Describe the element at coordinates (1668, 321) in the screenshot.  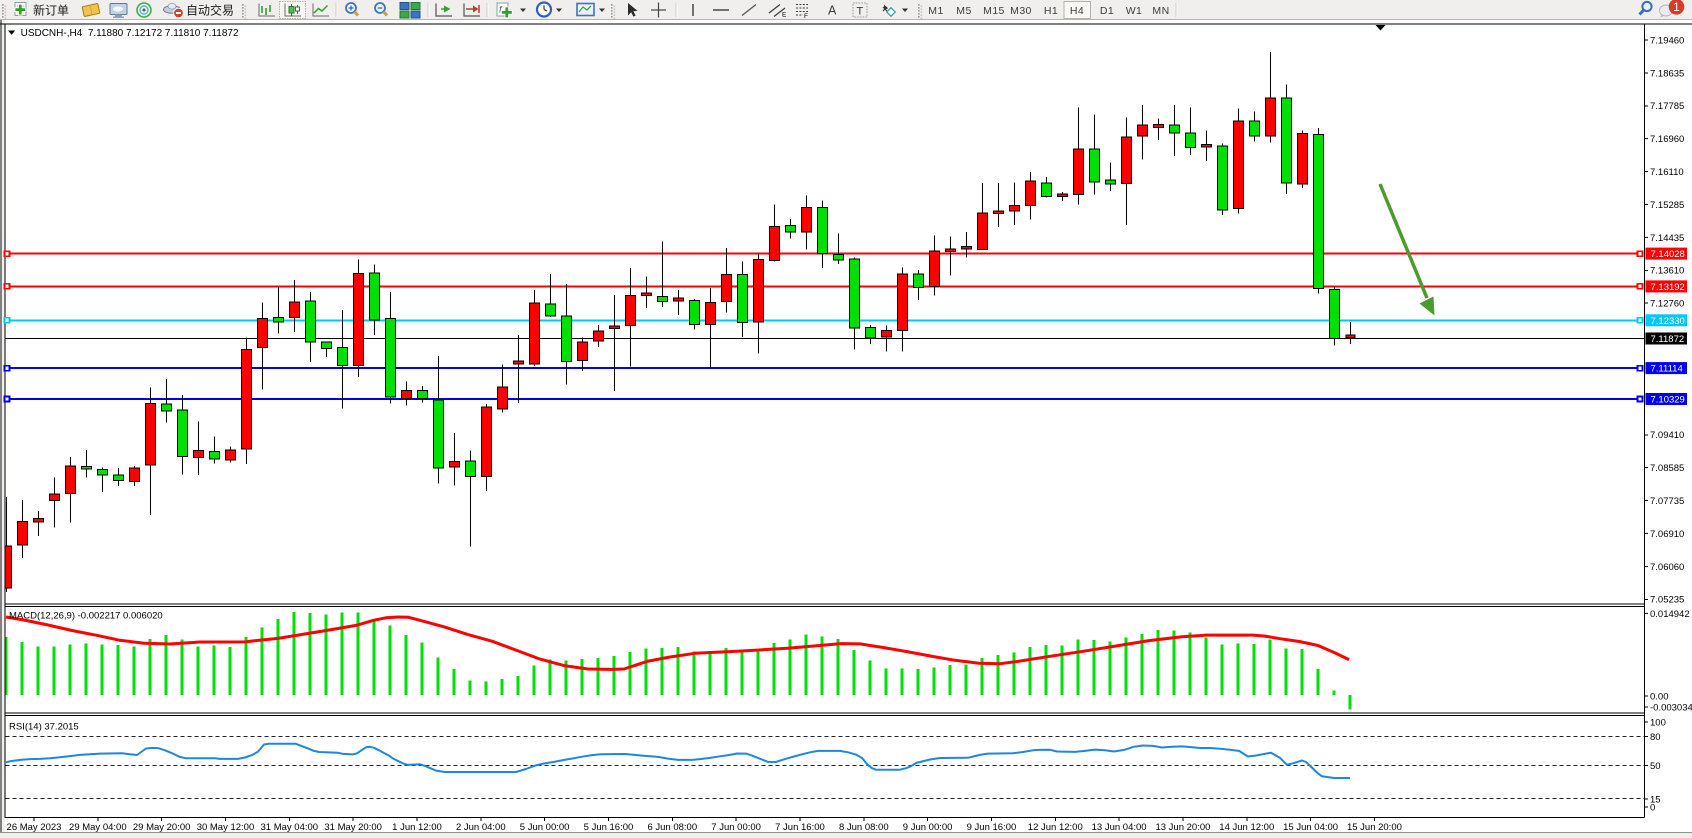
I see `svg-text: 7.12330` at that location.